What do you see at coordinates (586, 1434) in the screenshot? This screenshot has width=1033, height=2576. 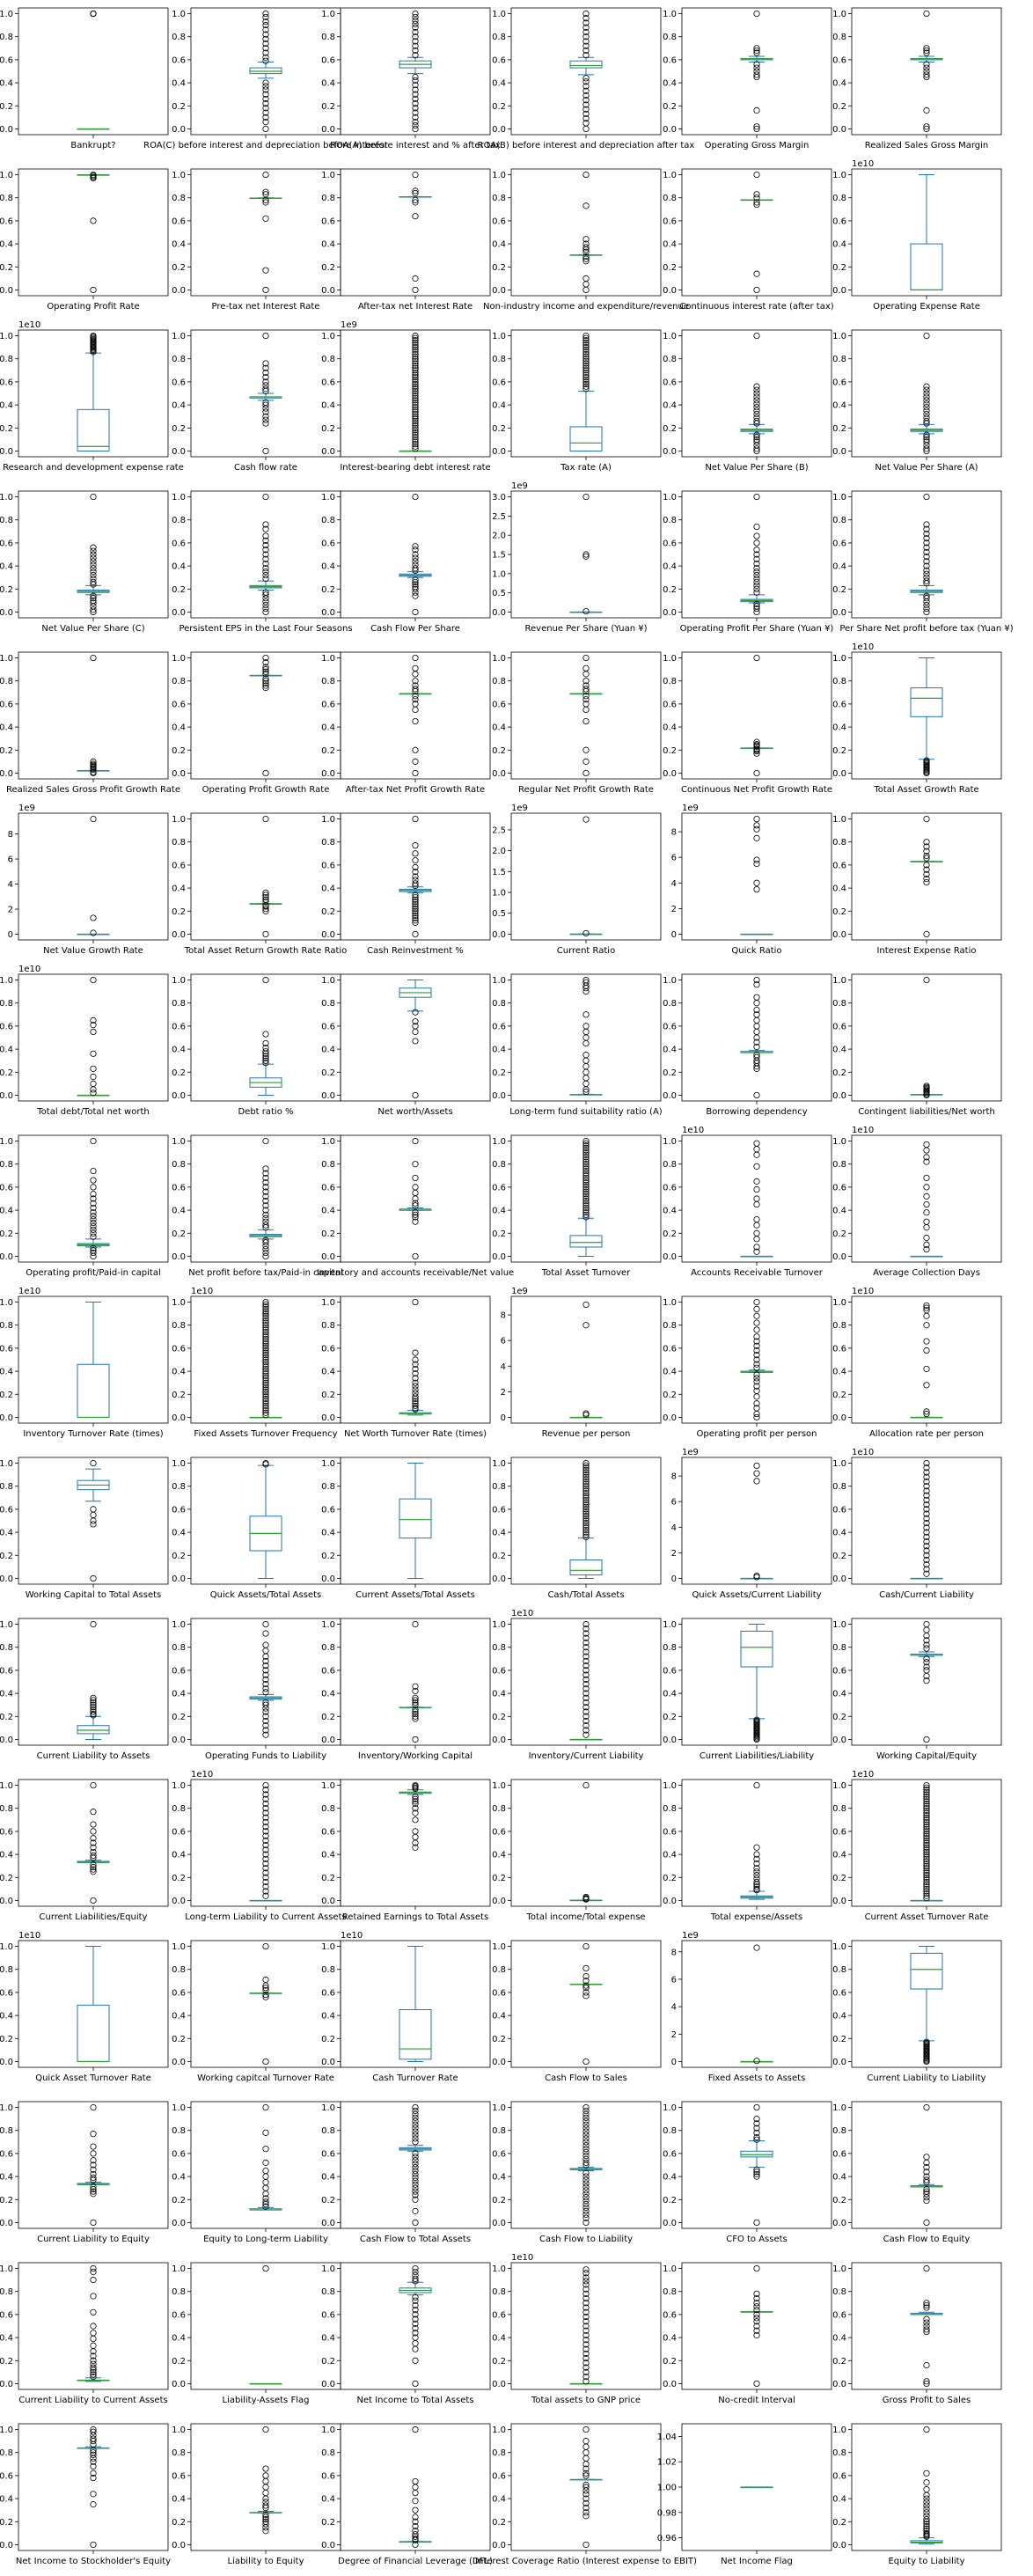 I see `x-axis-label: Revenue per person` at bounding box center [586, 1434].